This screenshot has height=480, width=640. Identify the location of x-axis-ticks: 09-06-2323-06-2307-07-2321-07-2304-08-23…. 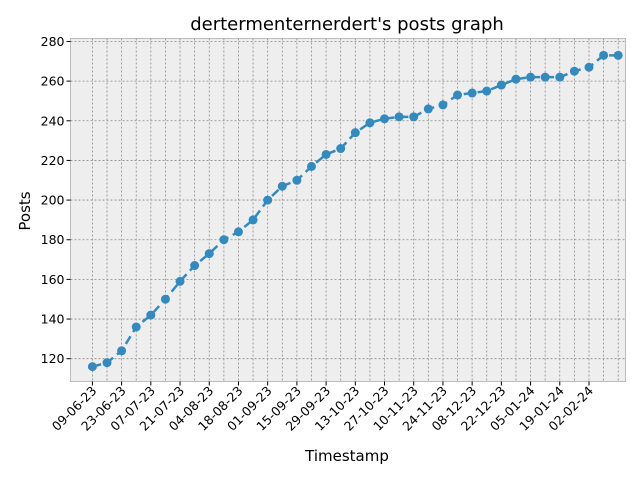
(322, 407).